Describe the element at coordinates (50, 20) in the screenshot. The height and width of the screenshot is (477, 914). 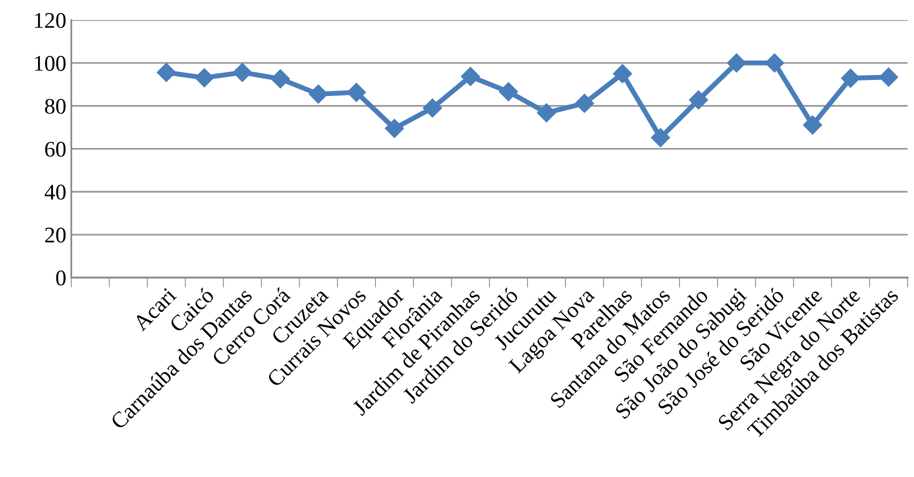
I see `y-tick-label: 120` at that location.